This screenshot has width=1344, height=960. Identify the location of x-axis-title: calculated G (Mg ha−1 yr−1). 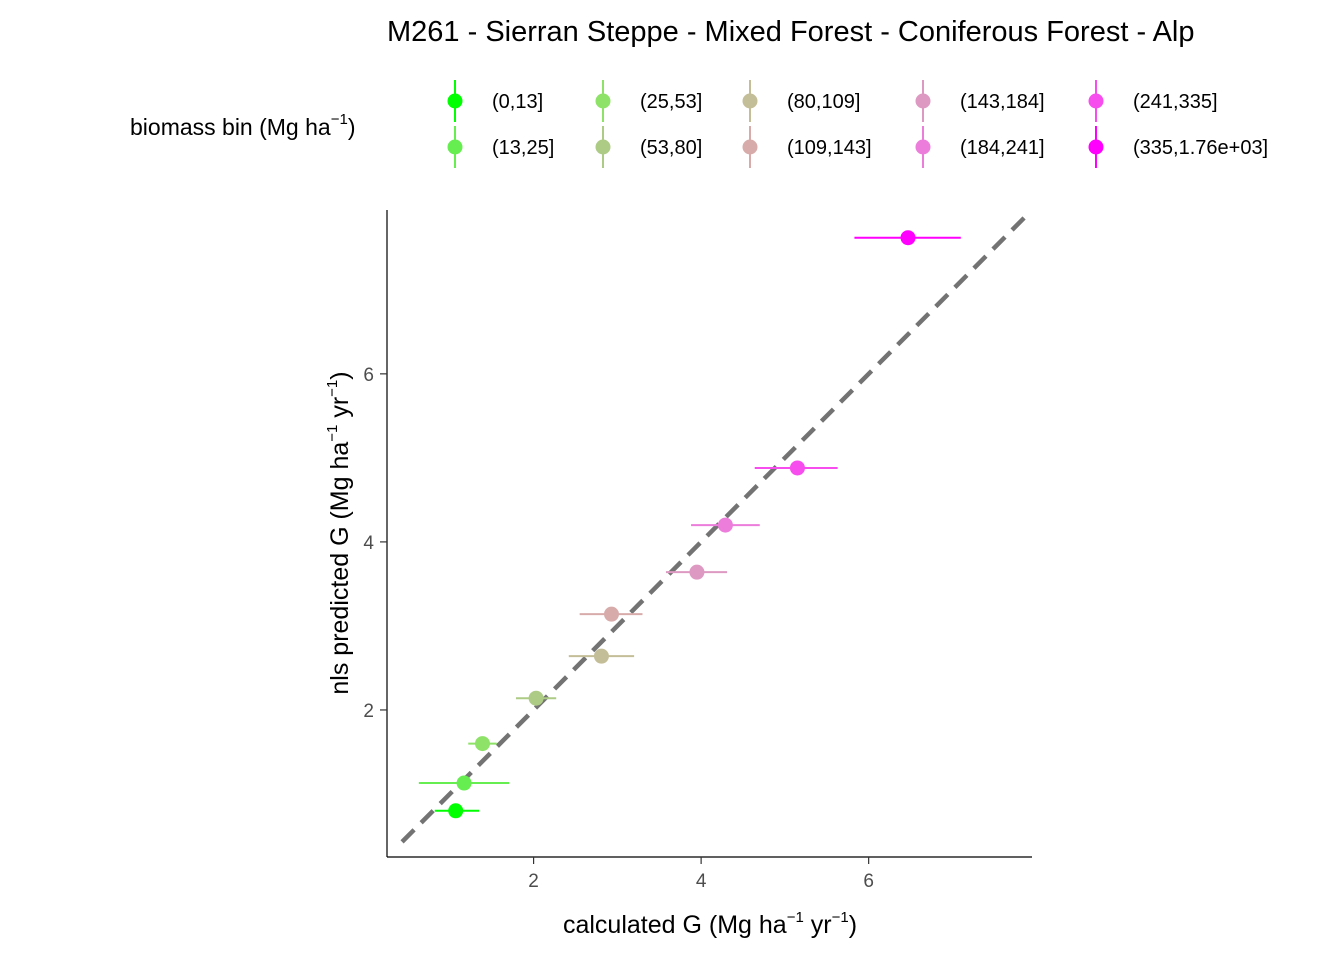
(710, 924).